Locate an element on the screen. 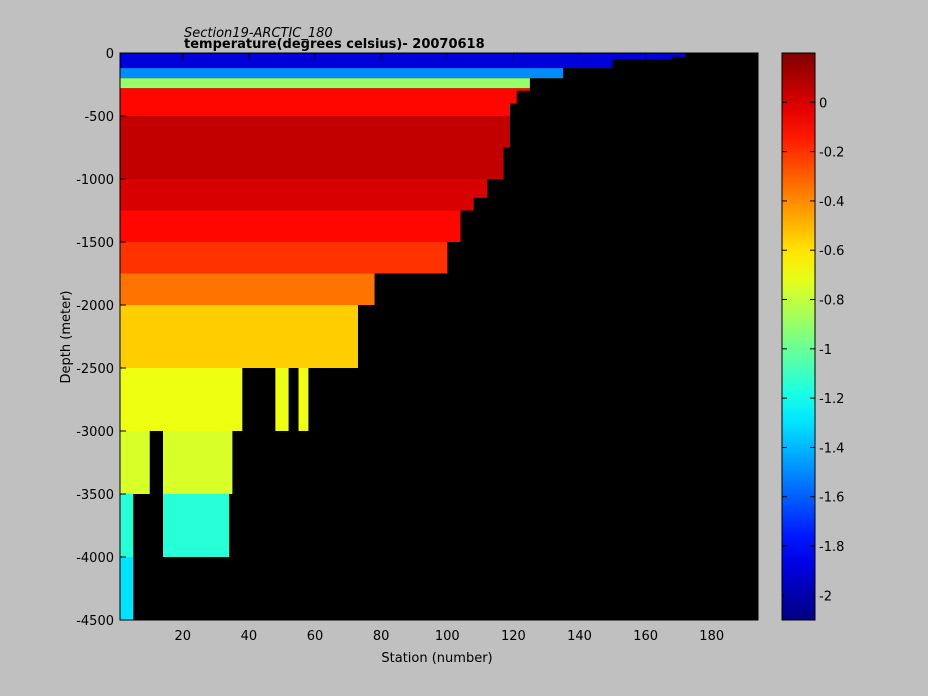 This screenshot has height=696, width=928. x-axis-label: Station (number) is located at coordinates (436, 658).